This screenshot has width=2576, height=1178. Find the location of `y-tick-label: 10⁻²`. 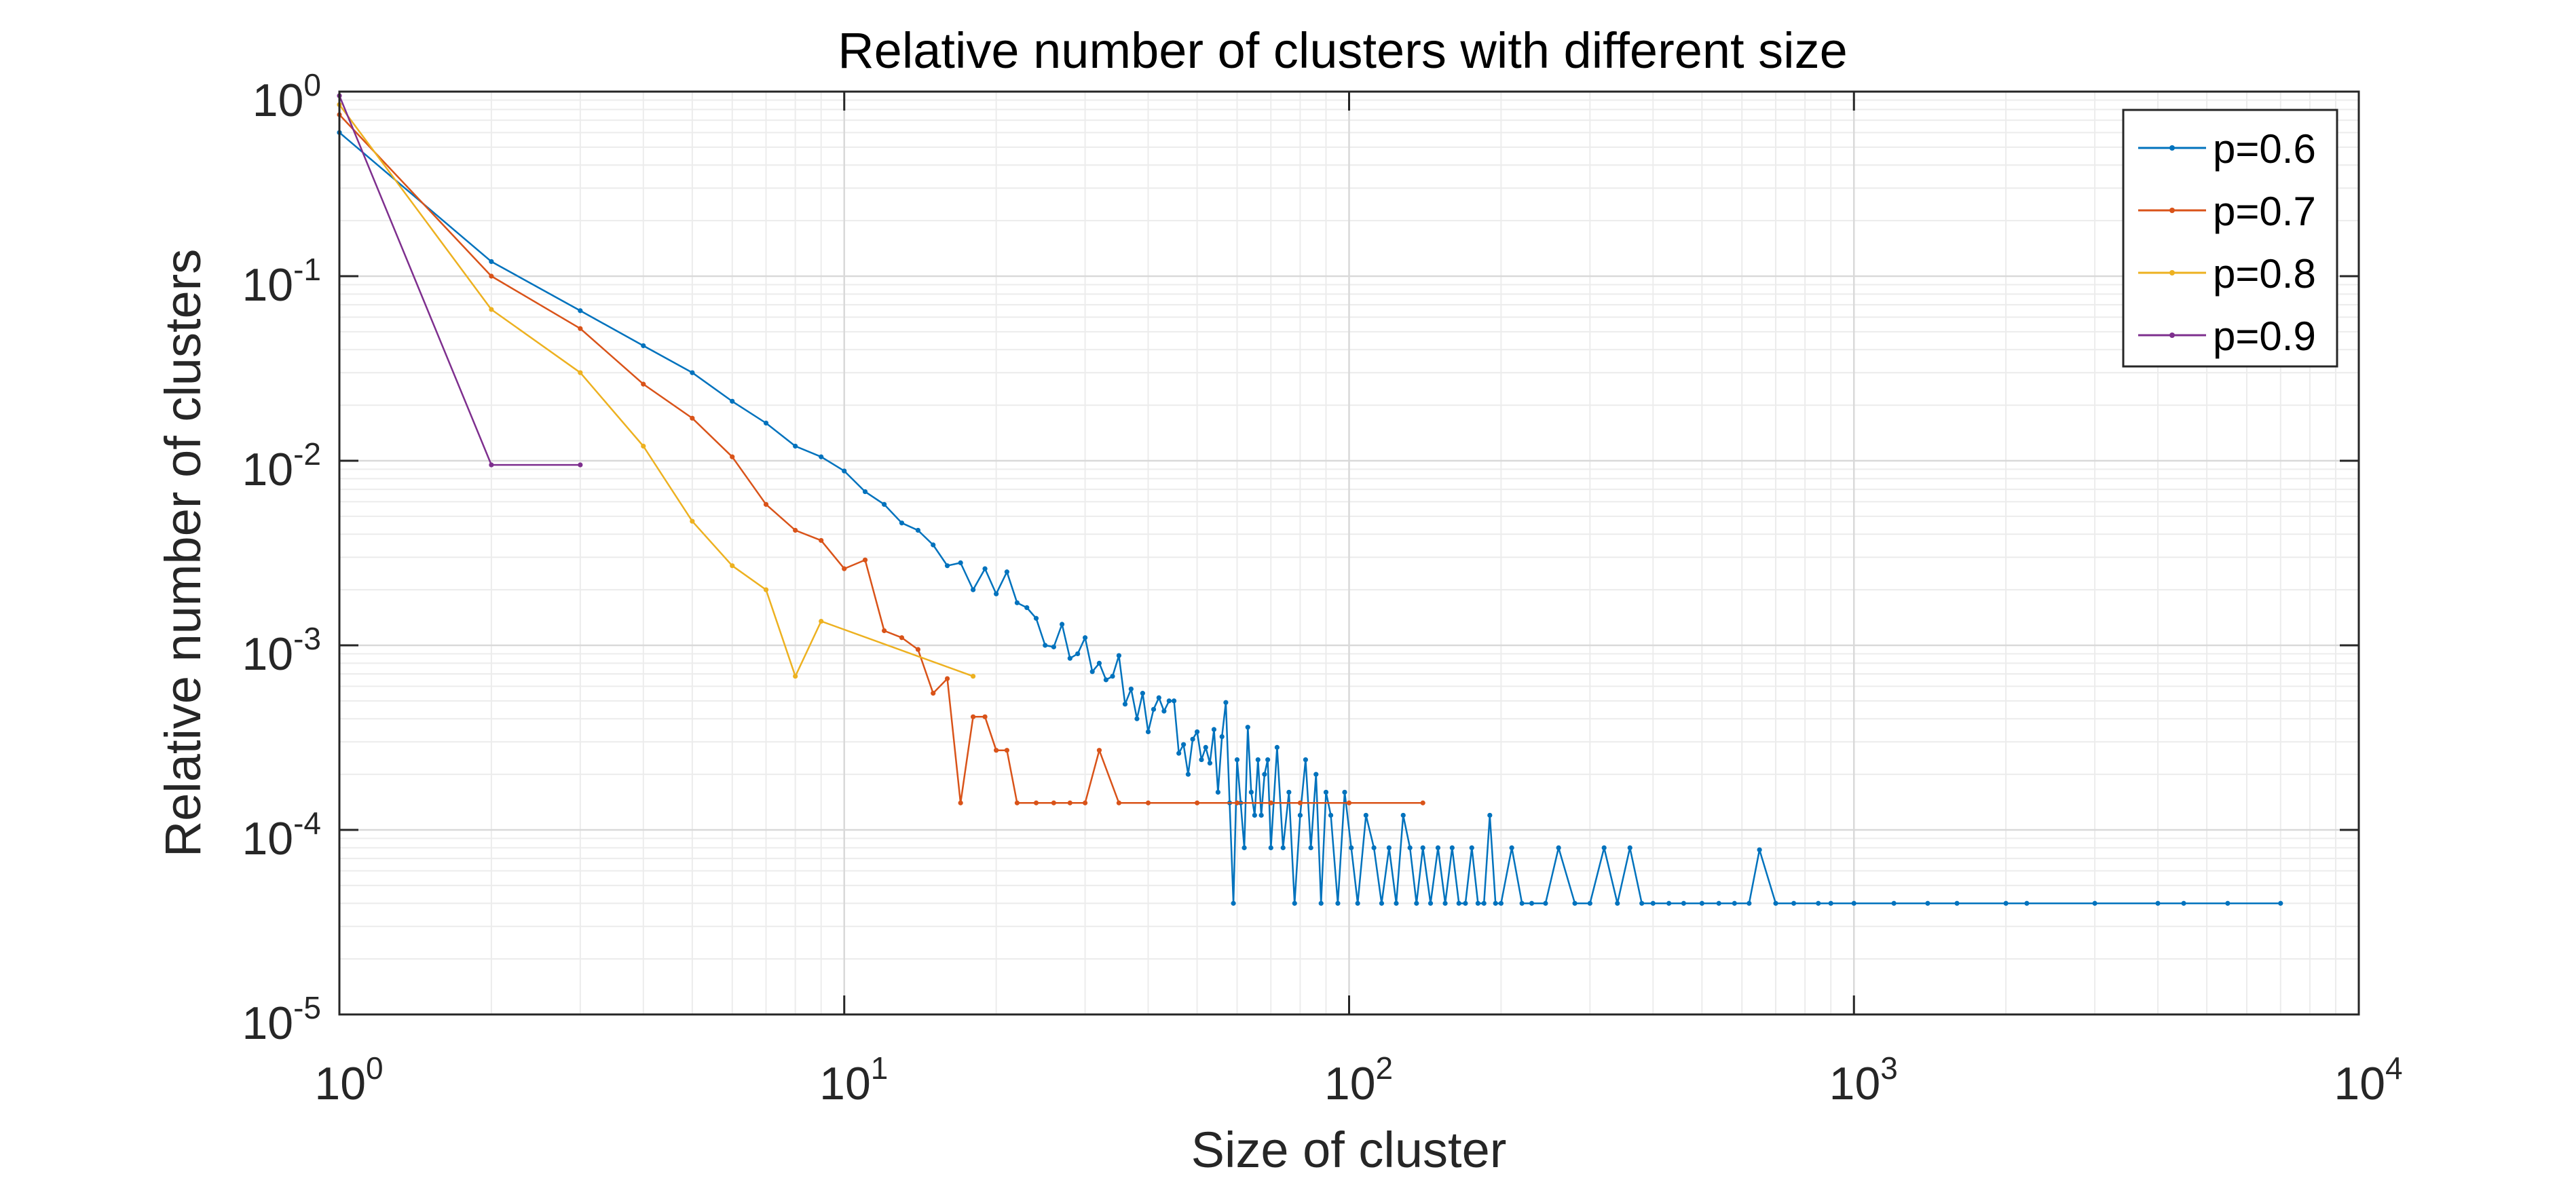

y-tick-label: 10⁻² is located at coordinates (281, 465).